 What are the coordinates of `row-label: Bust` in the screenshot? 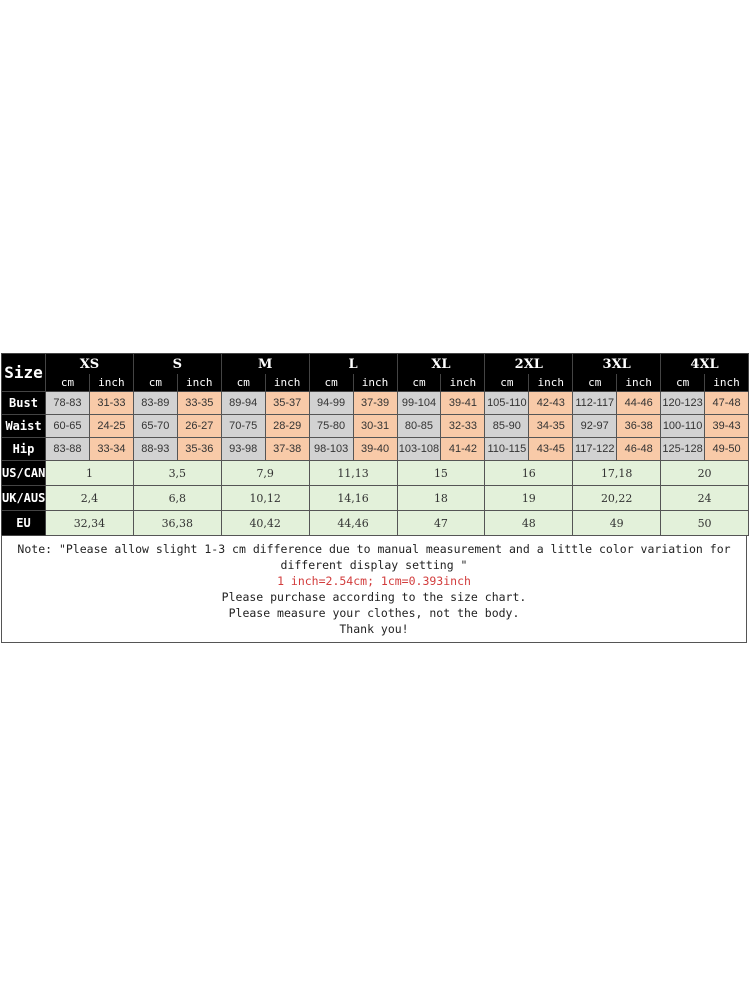 It's located at (23, 403).